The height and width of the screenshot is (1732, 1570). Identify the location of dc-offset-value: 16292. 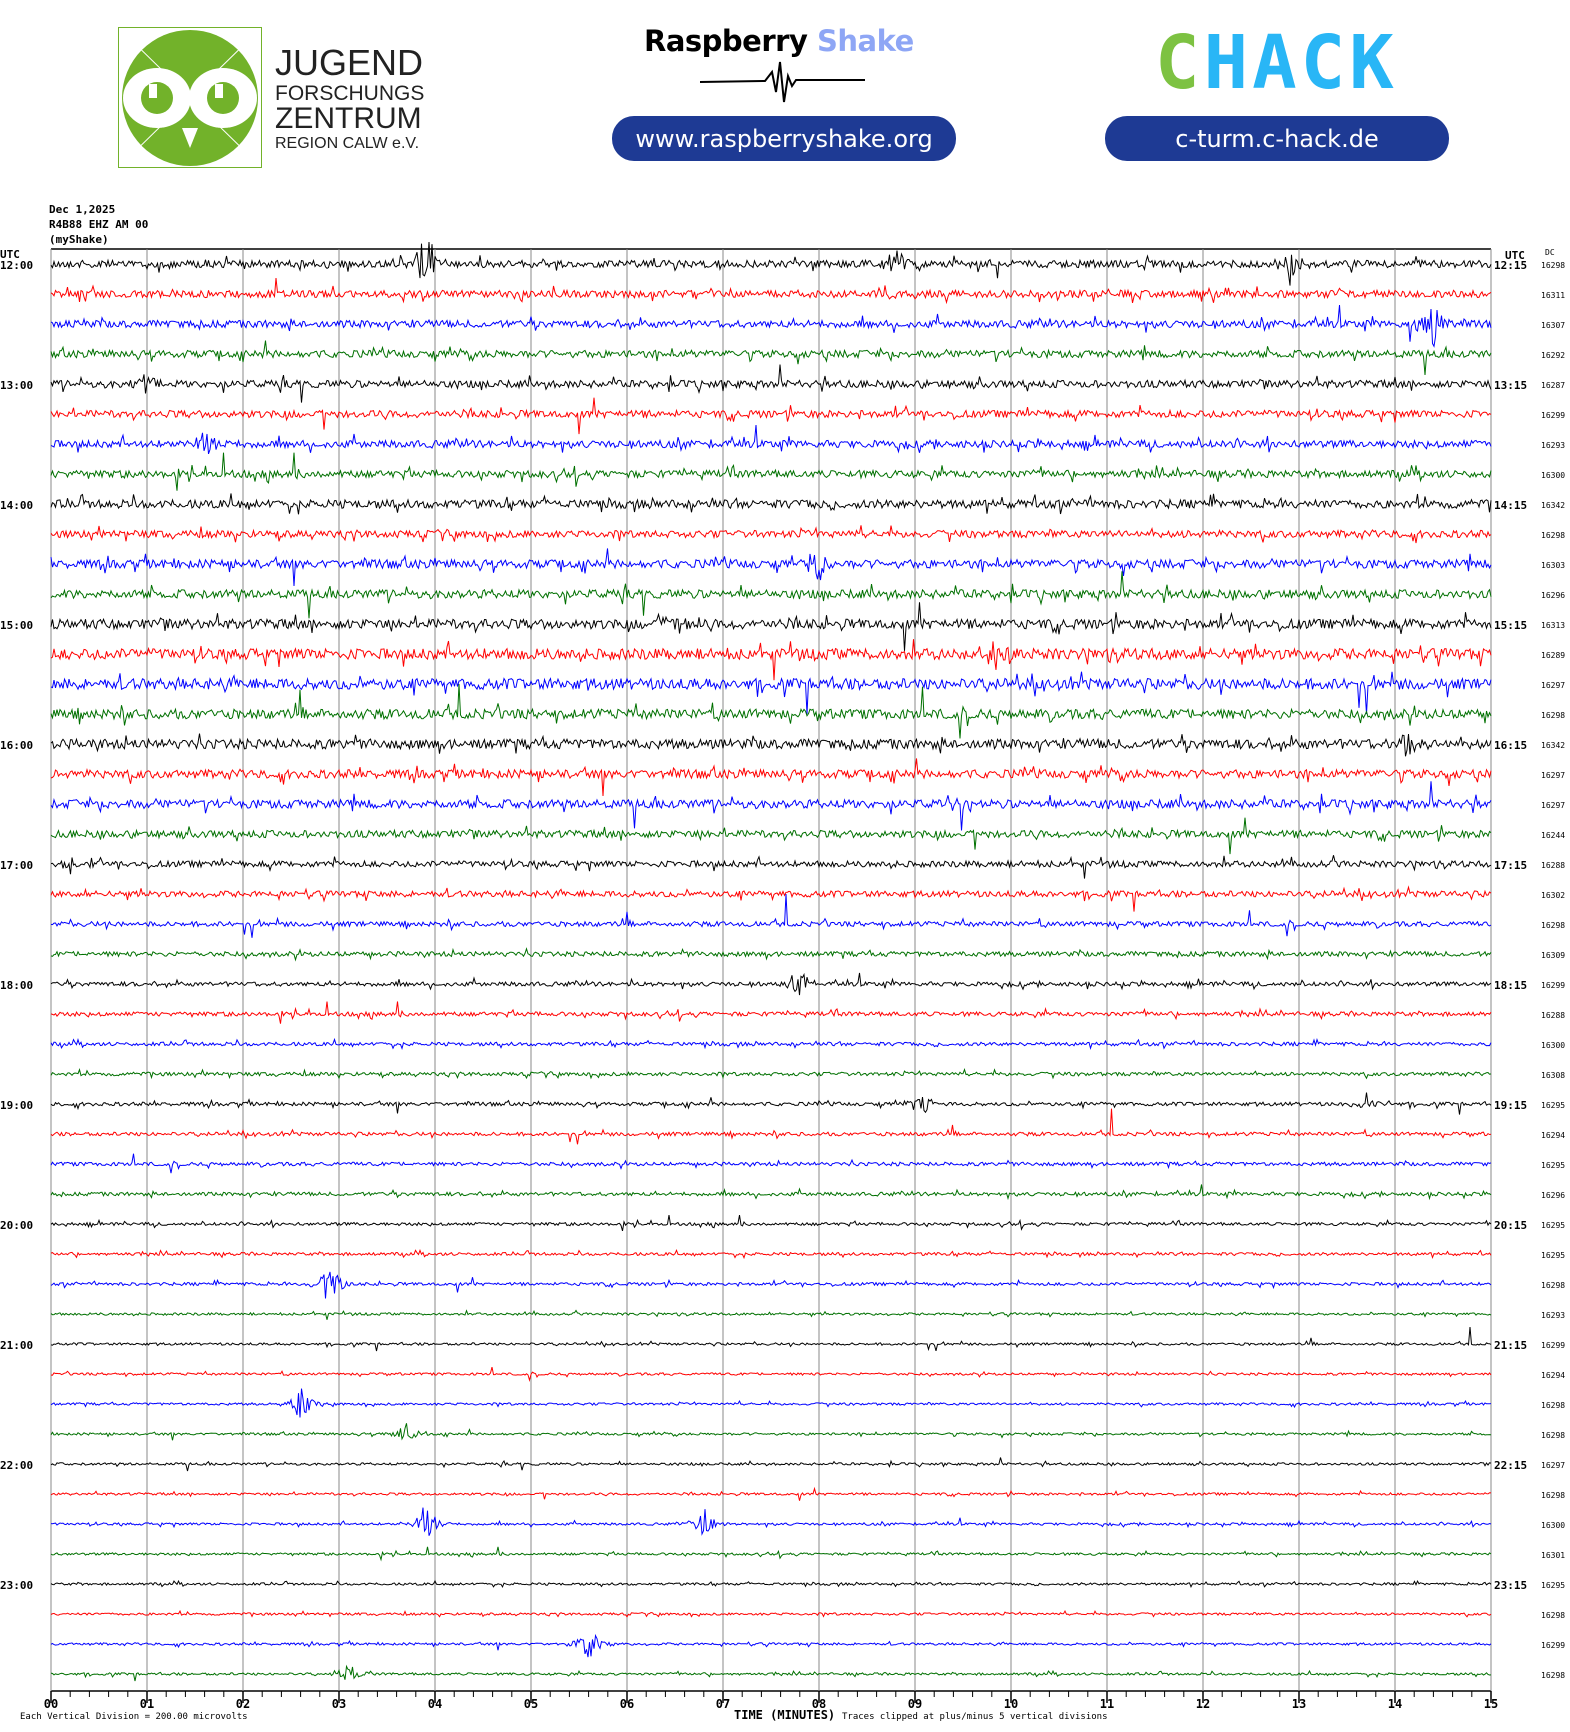
(1553, 355).